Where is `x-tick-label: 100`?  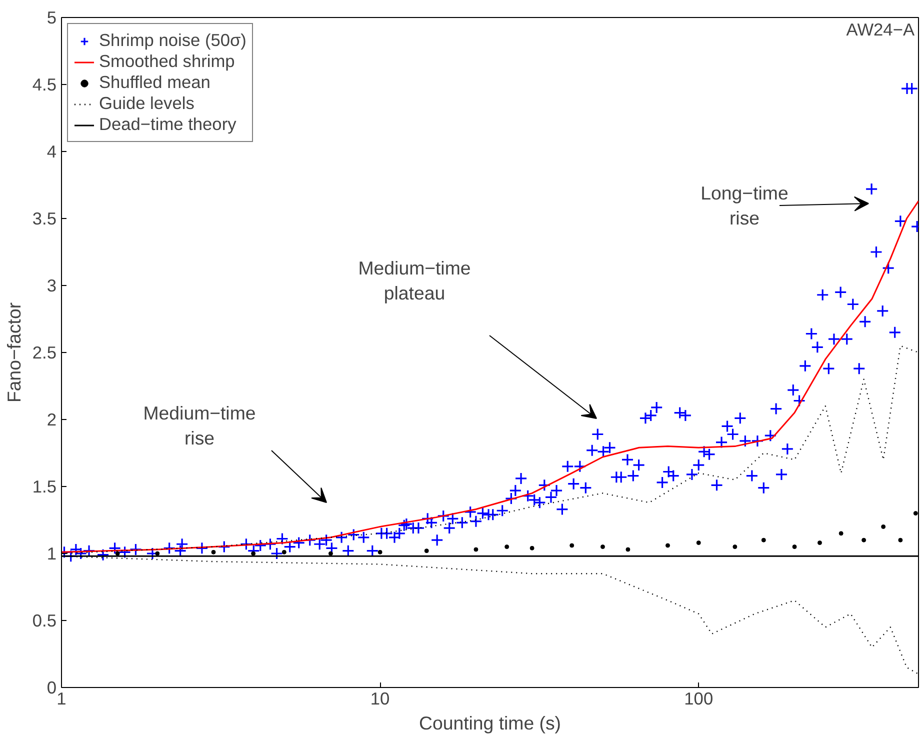 x-tick-label: 100 is located at coordinates (699, 698).